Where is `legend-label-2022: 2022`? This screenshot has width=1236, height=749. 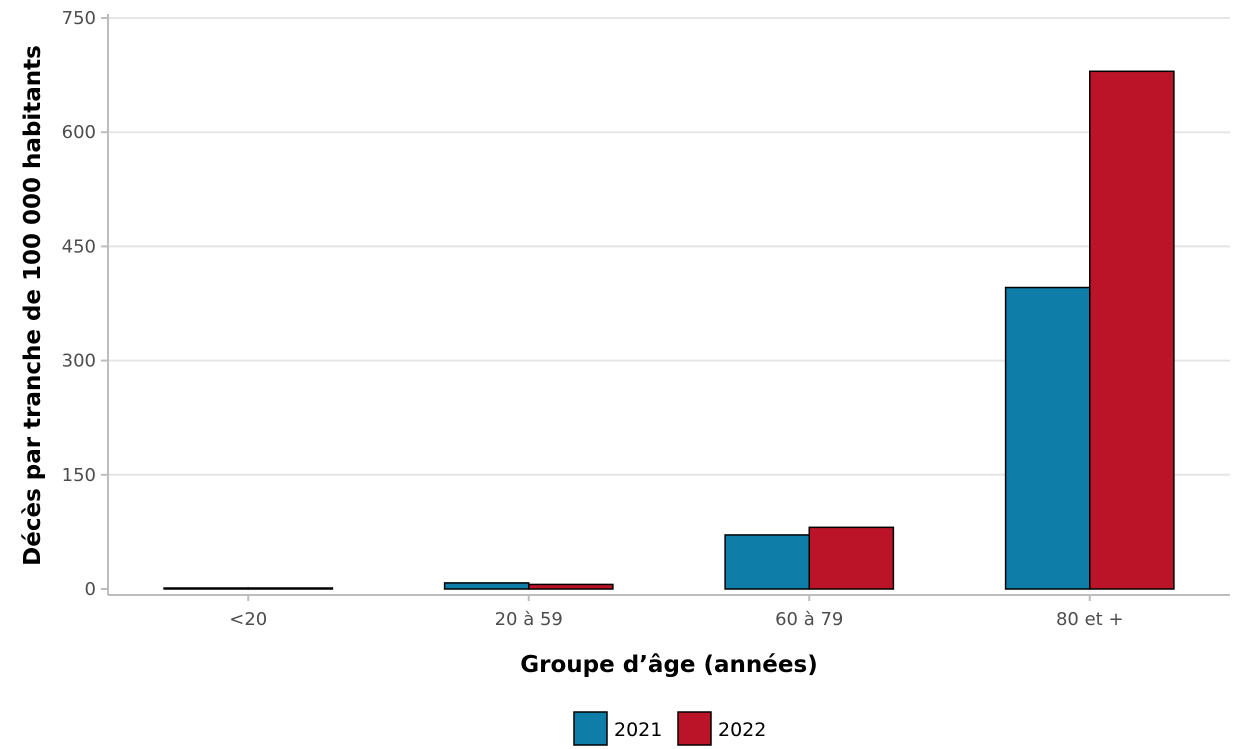
legend-label-2022: 2022 is located at coordinates (742, 730).